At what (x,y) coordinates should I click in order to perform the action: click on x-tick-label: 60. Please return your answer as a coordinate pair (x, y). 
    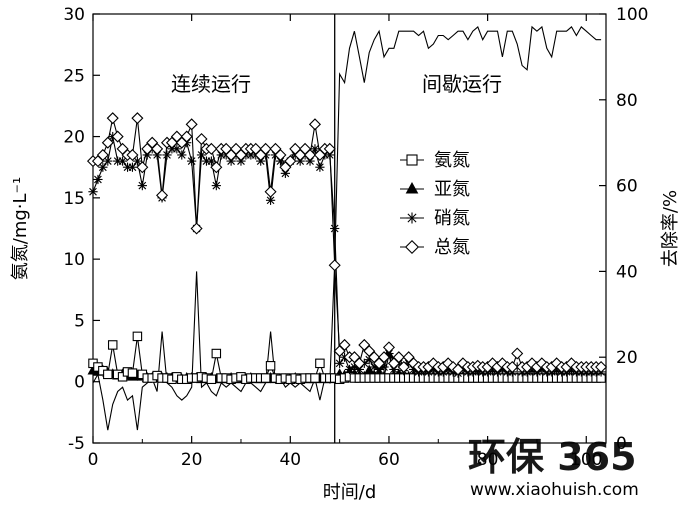
    Looking at the image, I should click on (389, 460).